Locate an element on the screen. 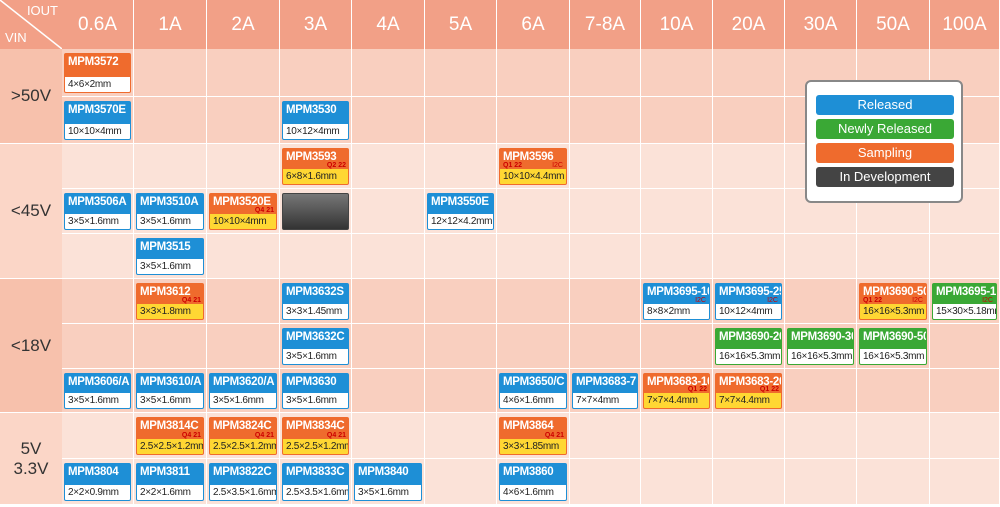 This screenshot has height=507, width=1000. column-header-3: 3A is located at coordinates (315, 24).